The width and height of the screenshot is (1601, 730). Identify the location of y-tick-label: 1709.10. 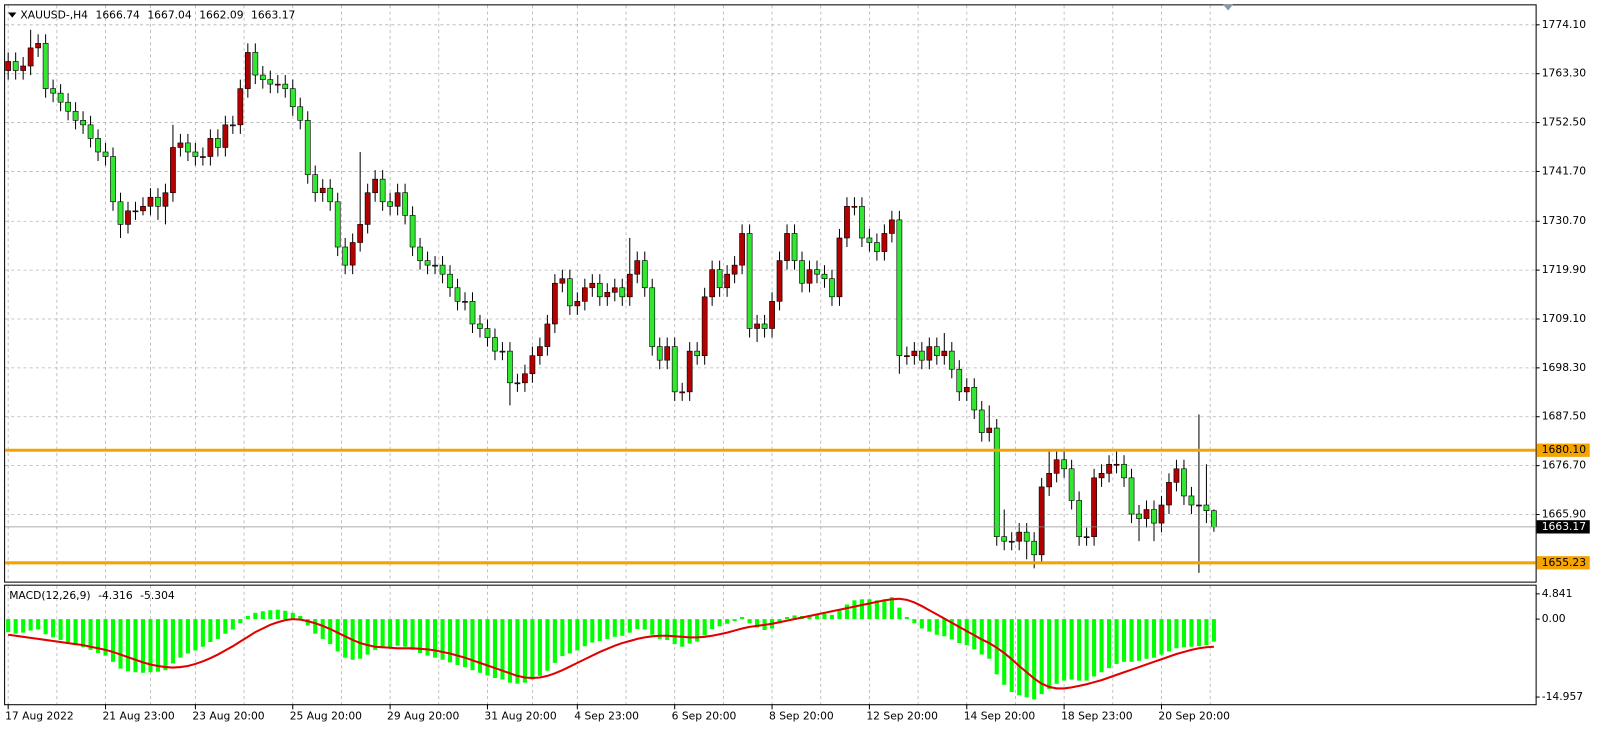
(1564, 318).